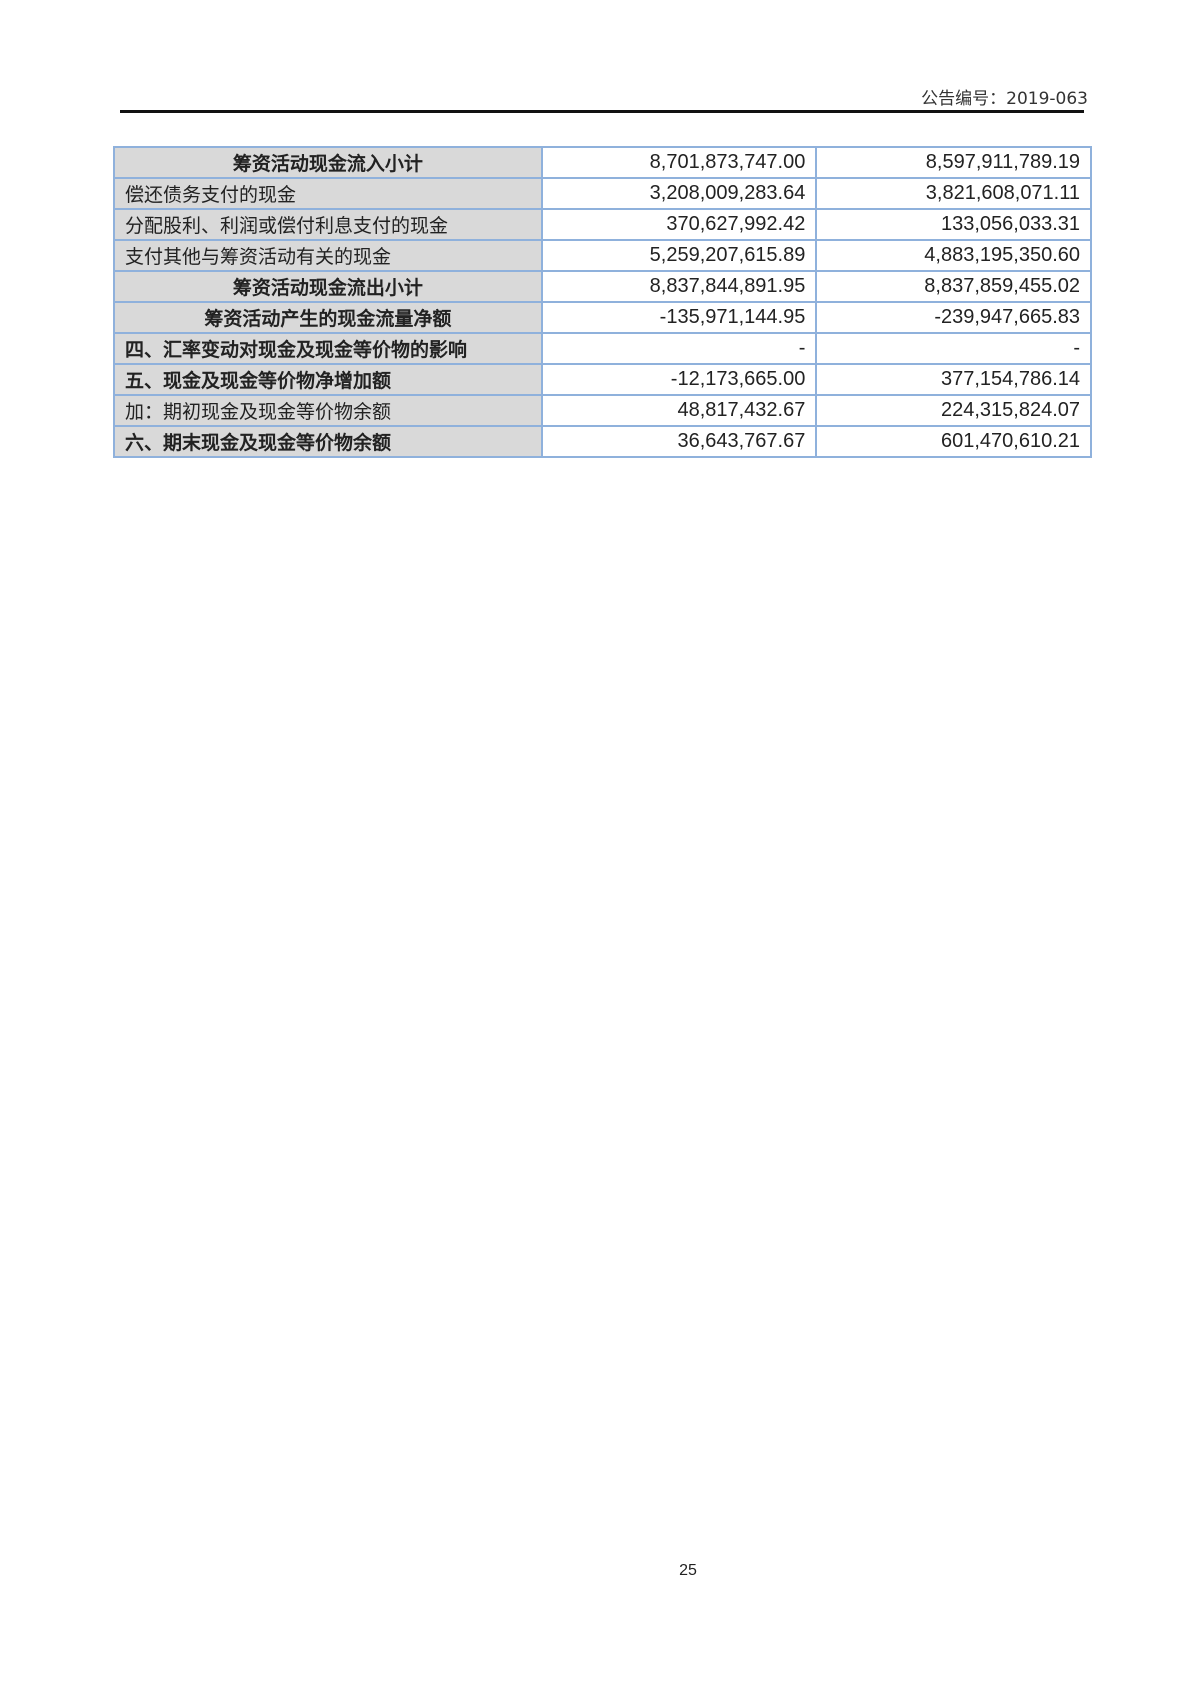  I want to click on row-label: 支付其他与筹资活动有关的现金, so click(328, 255).